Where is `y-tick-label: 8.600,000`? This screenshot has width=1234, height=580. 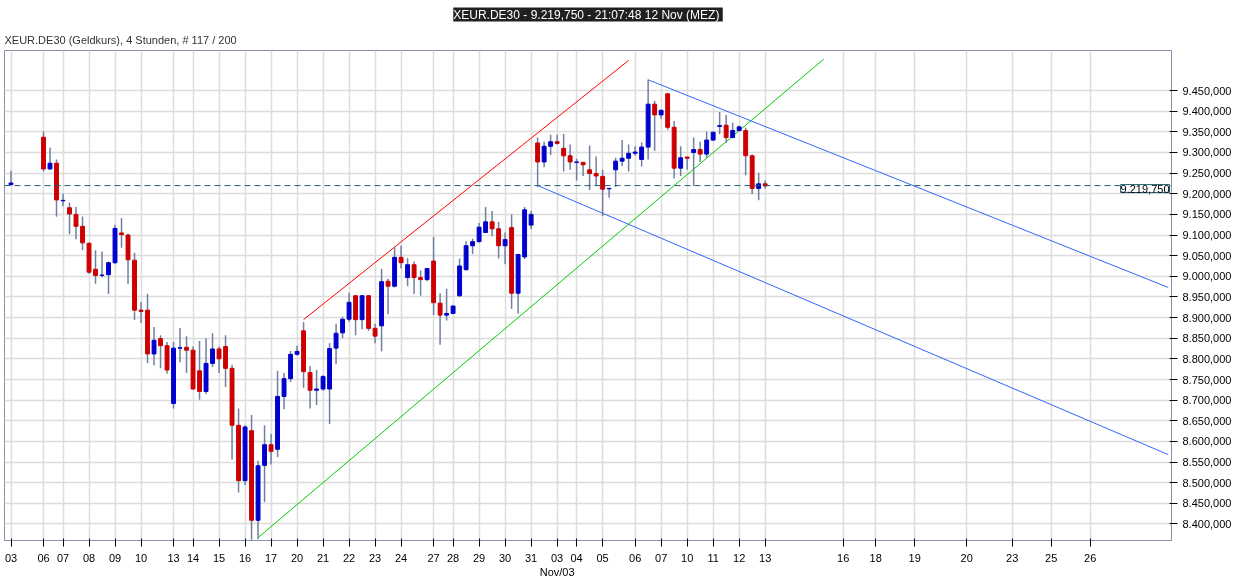 y-tick-label: 8.600,000 is located at coordinates (1207, 441).